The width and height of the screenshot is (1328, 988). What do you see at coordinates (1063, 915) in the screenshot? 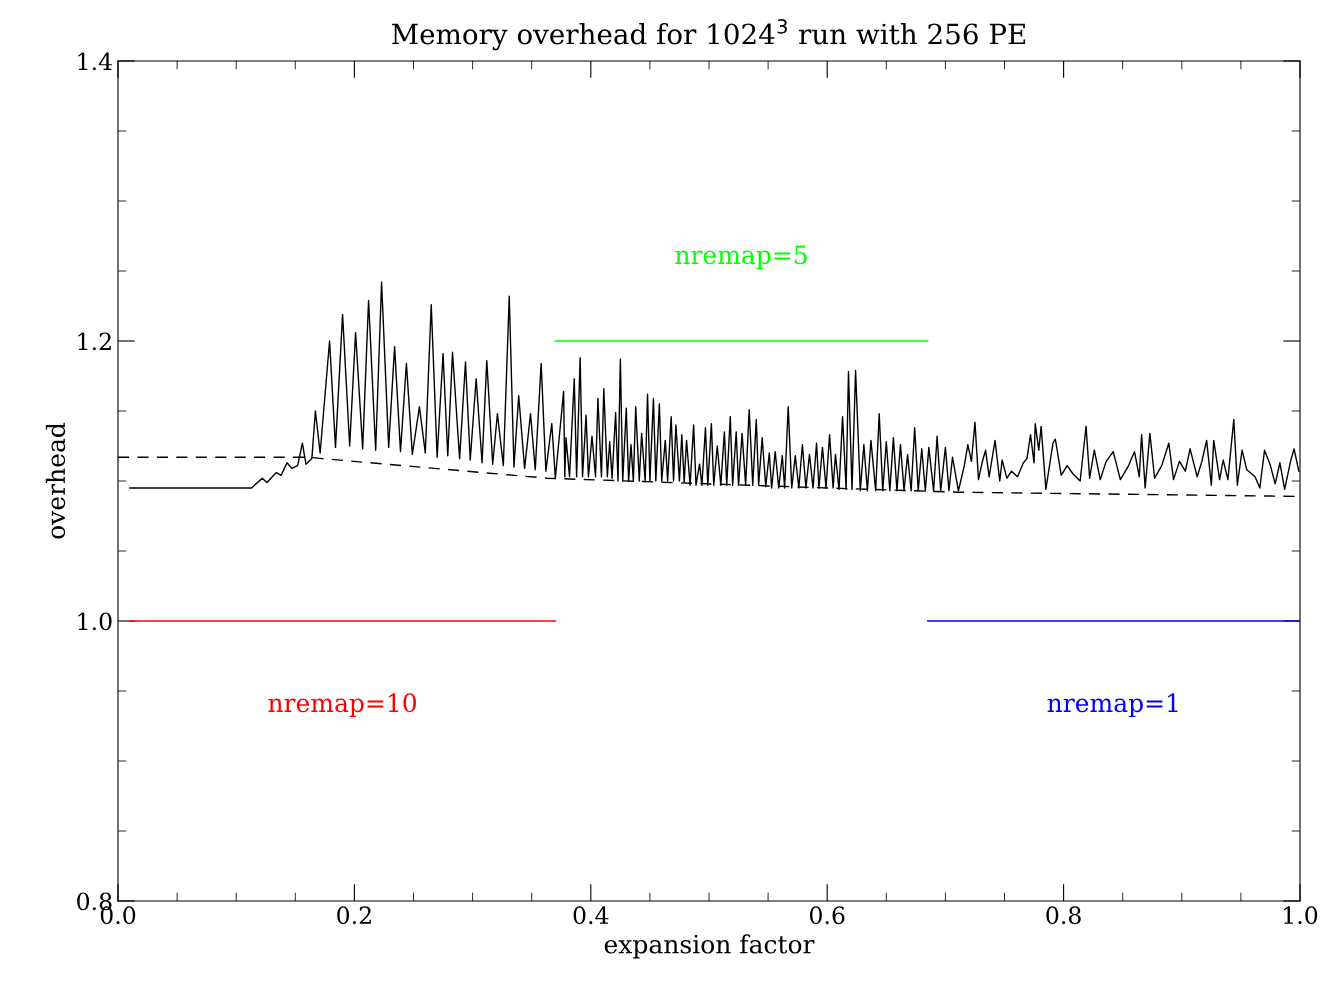
I see `x-tick-label: 0.8` at bounding box center [1063, 915].